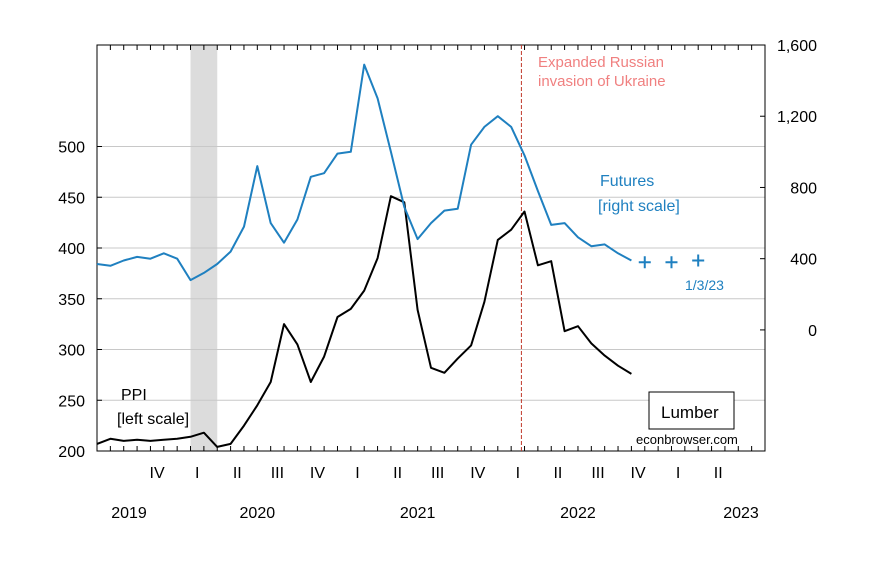 This screenshot has height=561, width=878. What do you see at coordinates (71, 351) in the screenshot?
I see `left-axis-tick-label: 300` at bounding box center [71, 351].